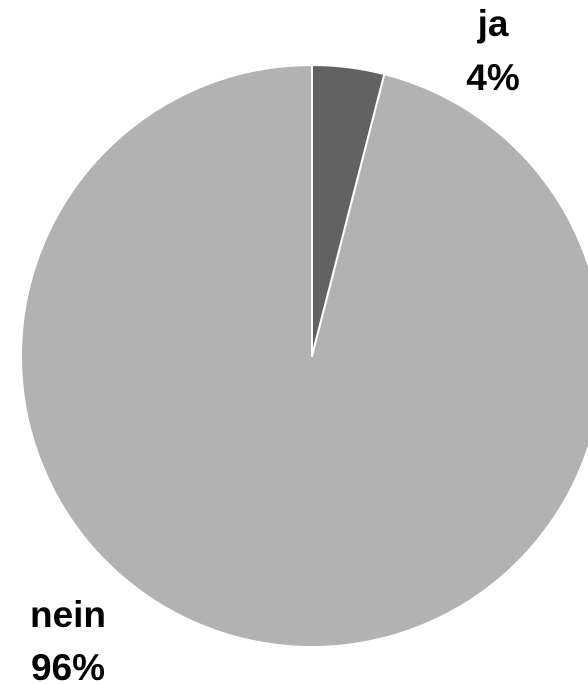  Describe the element at coordinates (68, 614) in the screenshot. I see `slice-label-nein-name: nein` at that location.